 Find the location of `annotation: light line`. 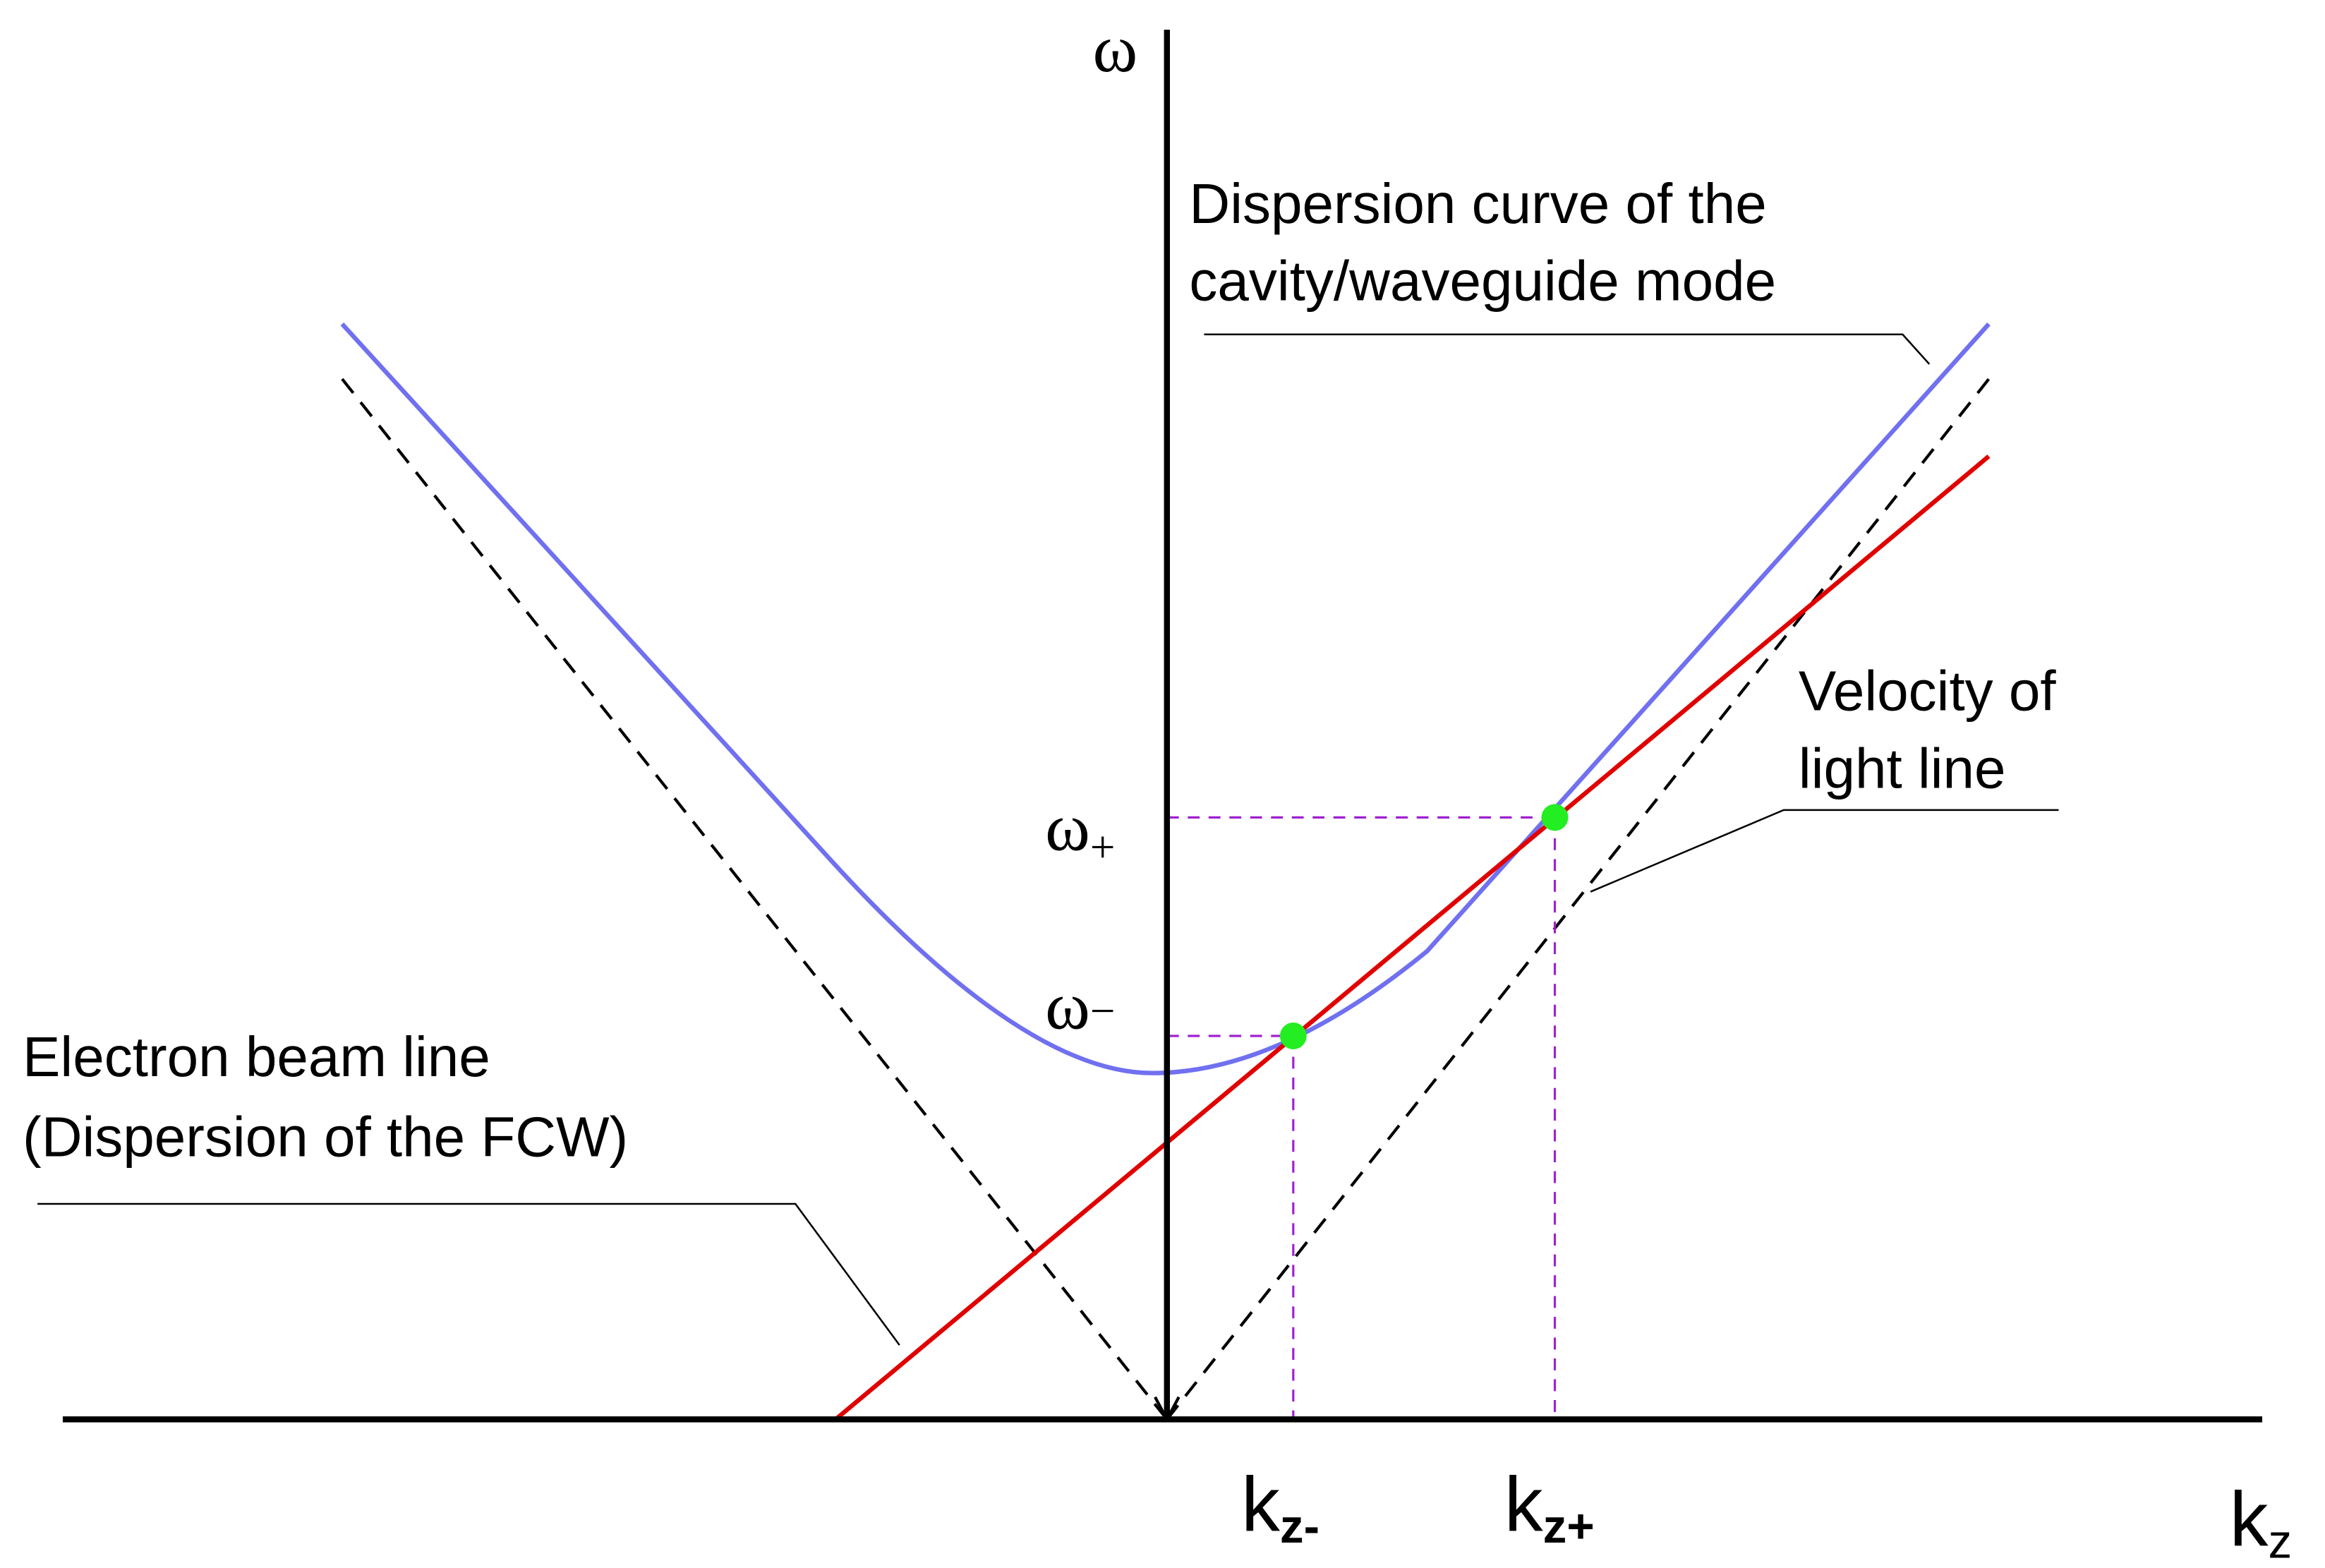

annotation: light line is located at coordinates (1903, 769).